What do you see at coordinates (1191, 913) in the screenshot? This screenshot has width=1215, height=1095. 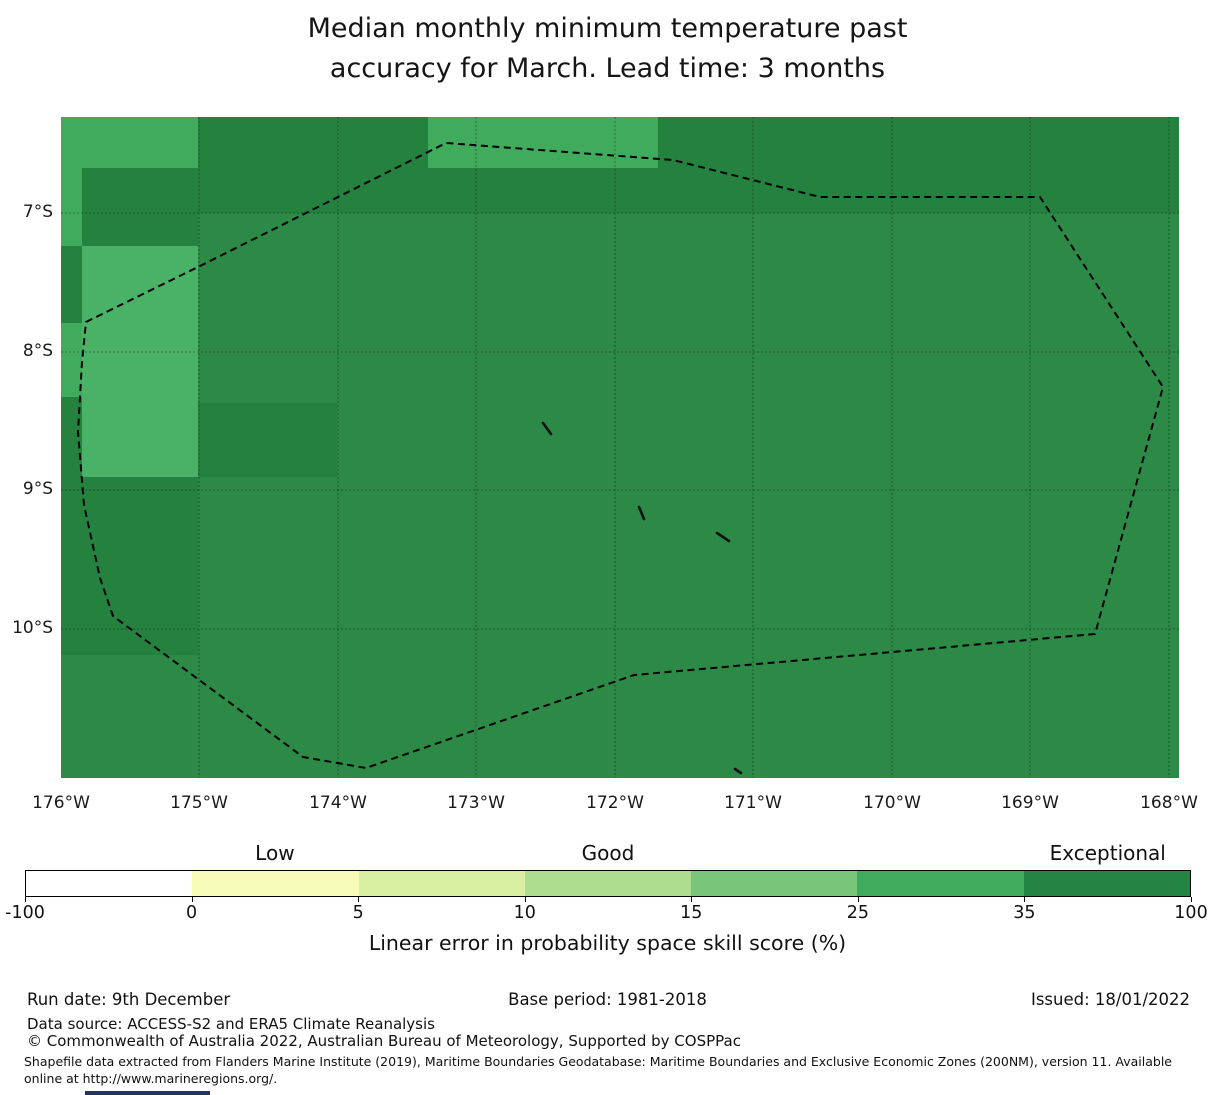 I see `colorbar-tick-label: 100` at bounding box center [1191, 913].